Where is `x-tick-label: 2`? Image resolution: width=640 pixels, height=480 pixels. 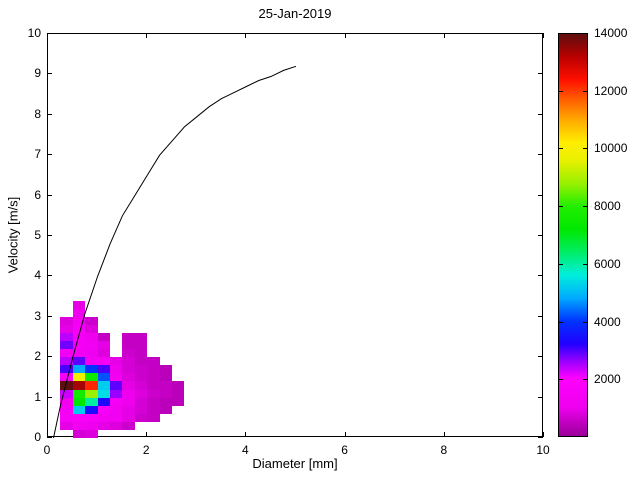 x-tick-label: 2 is located at coordinates (146, 450).